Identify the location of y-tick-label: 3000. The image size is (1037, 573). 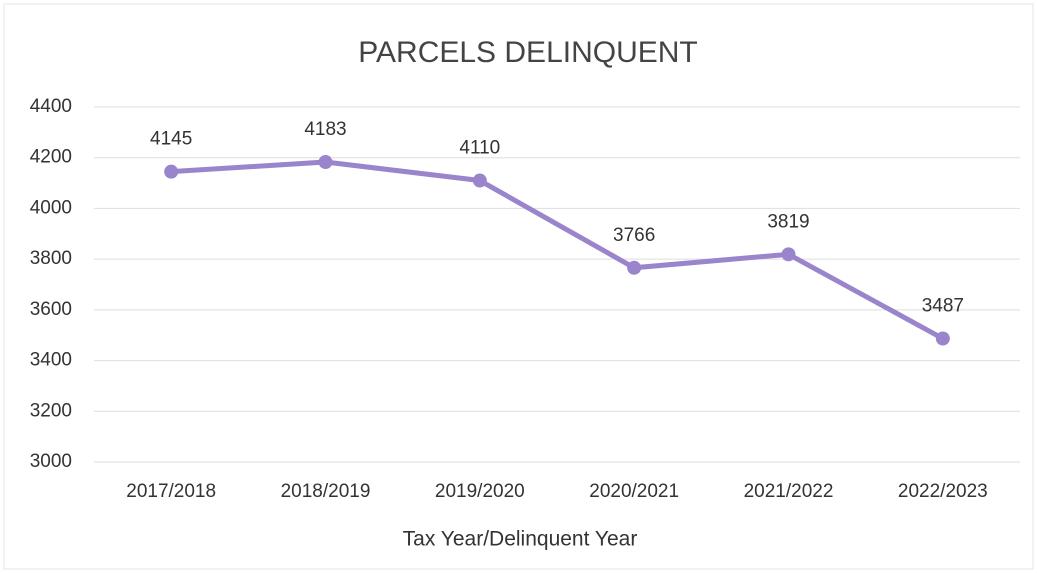
(51, 461).